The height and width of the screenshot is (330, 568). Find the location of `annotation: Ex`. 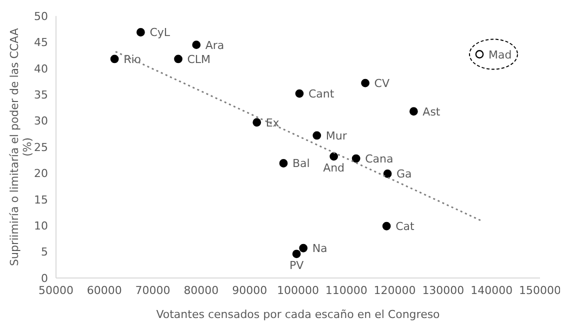

annotation: Ex is located at coordinates (273, 123).